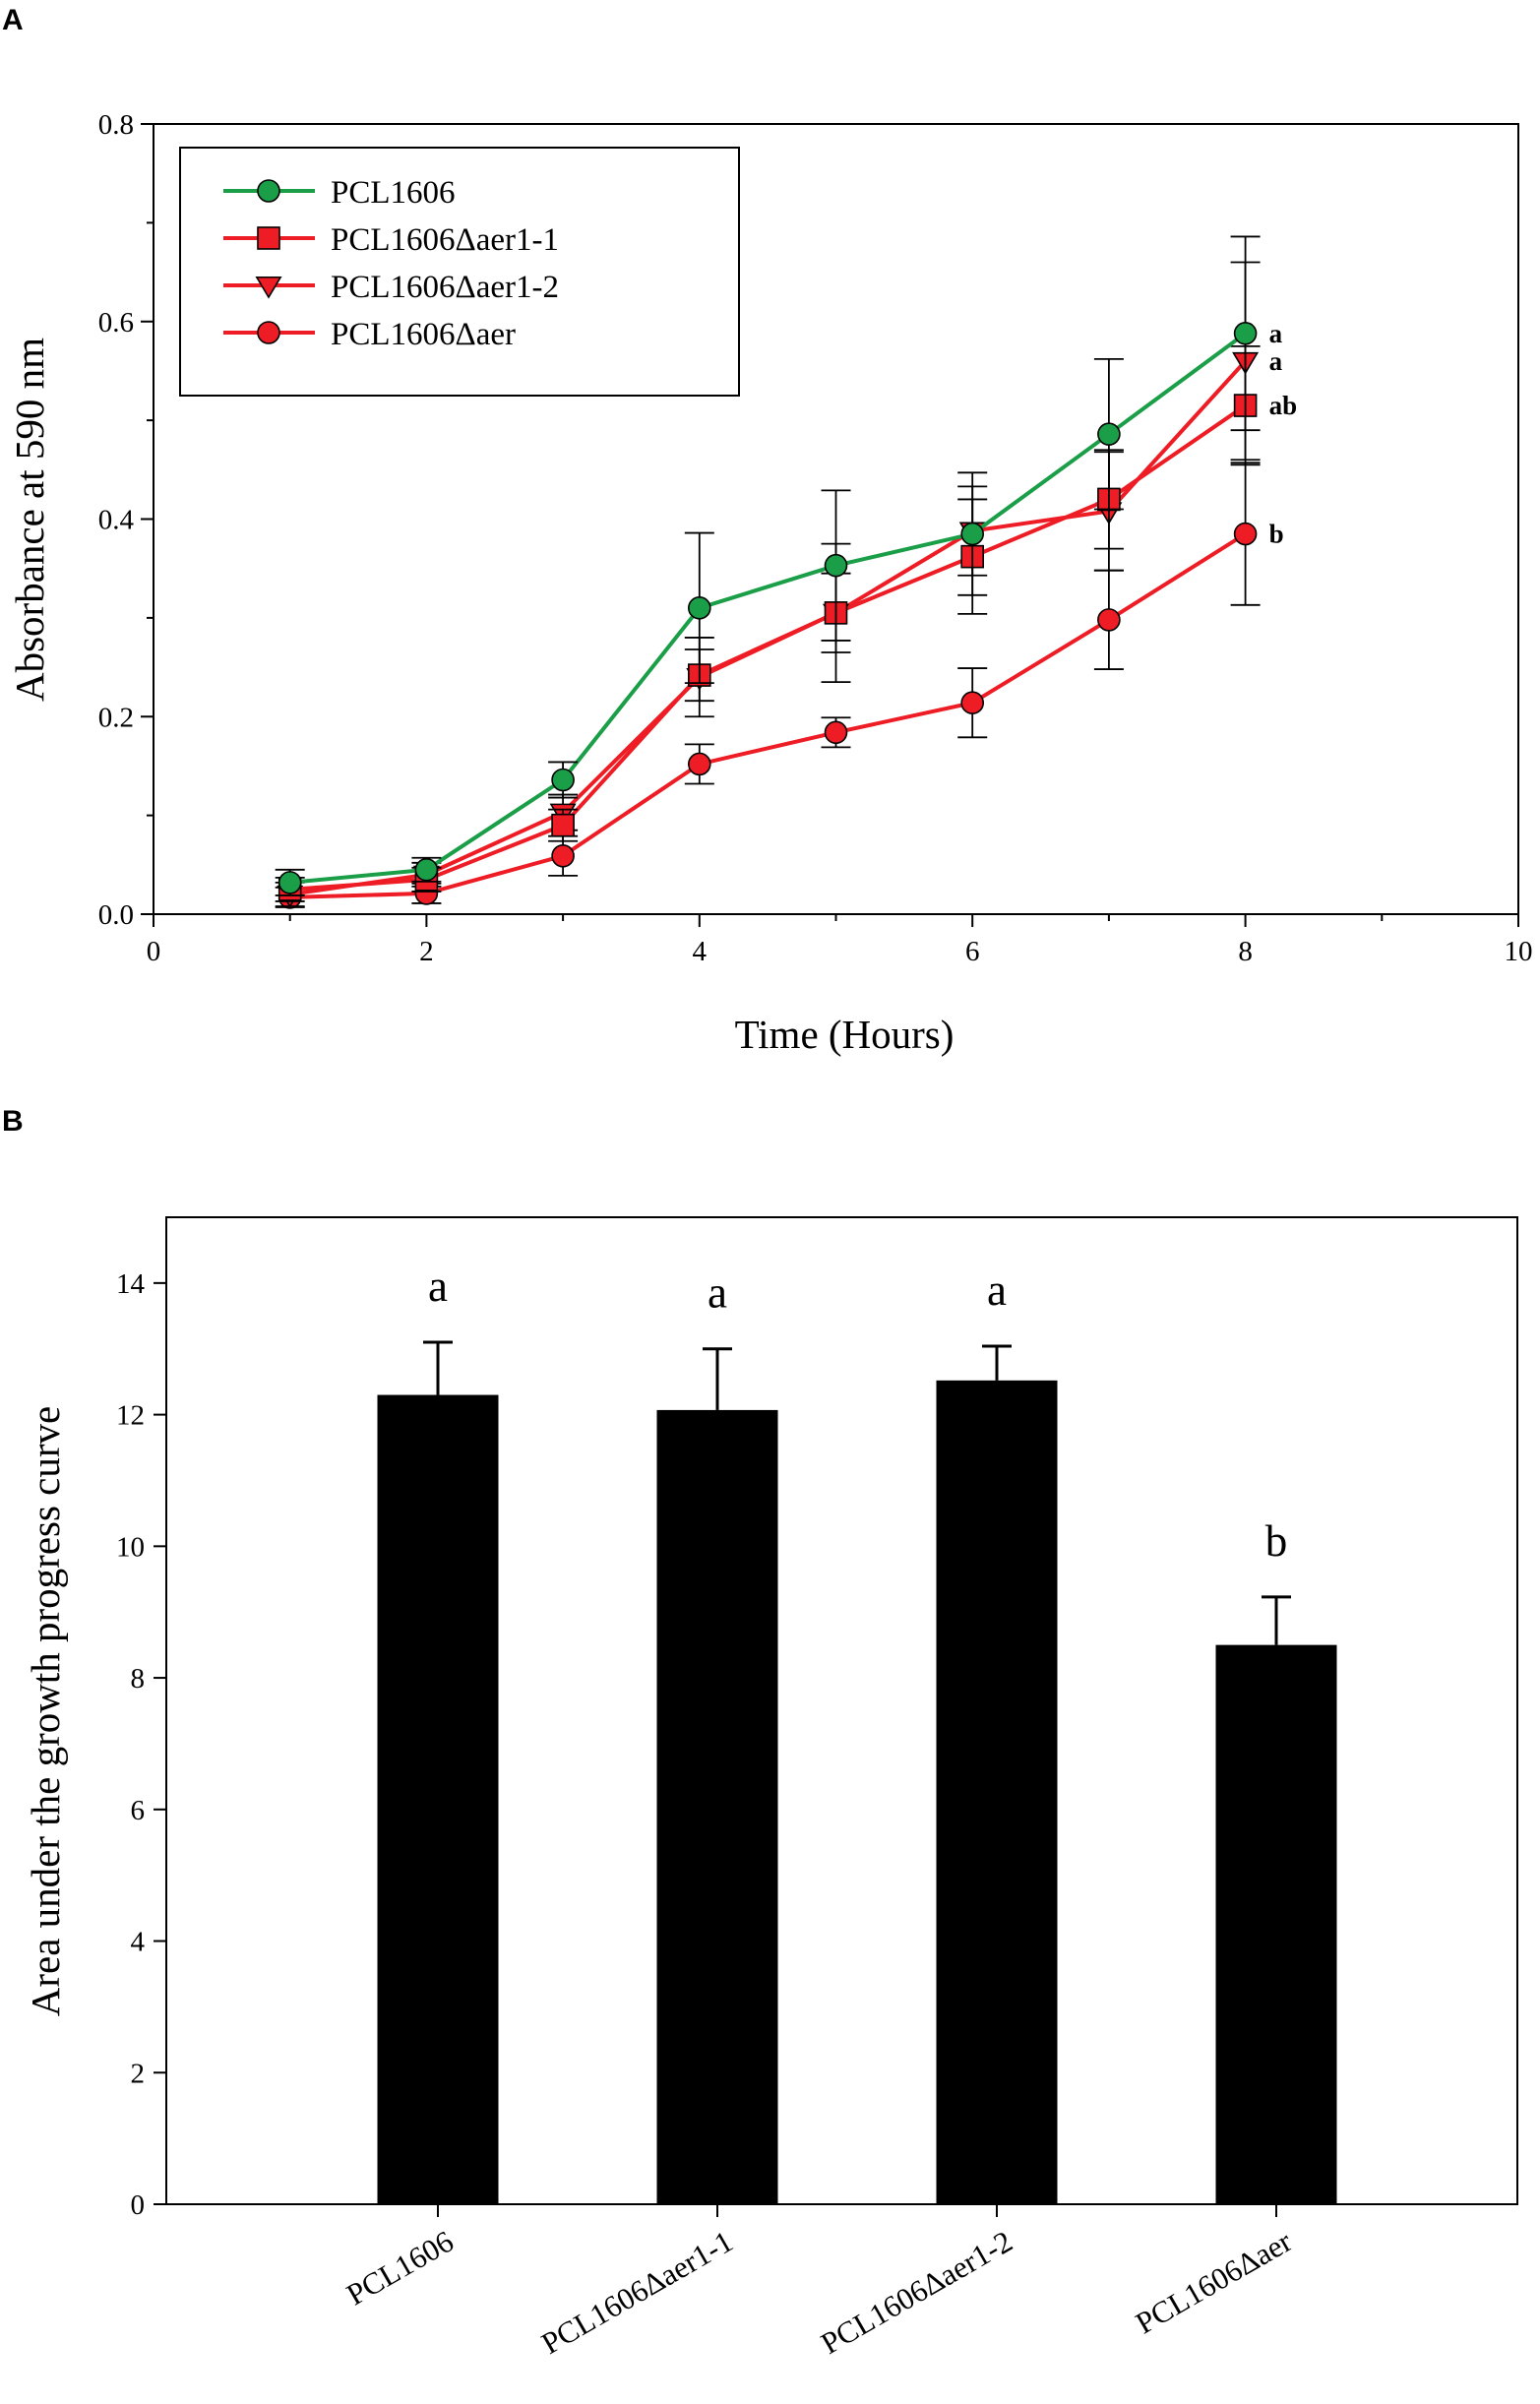 Image resolution: width=1540 pixels, height=2404 pixels. I want to click on y-tick-label: 14, so click(131, 1284).